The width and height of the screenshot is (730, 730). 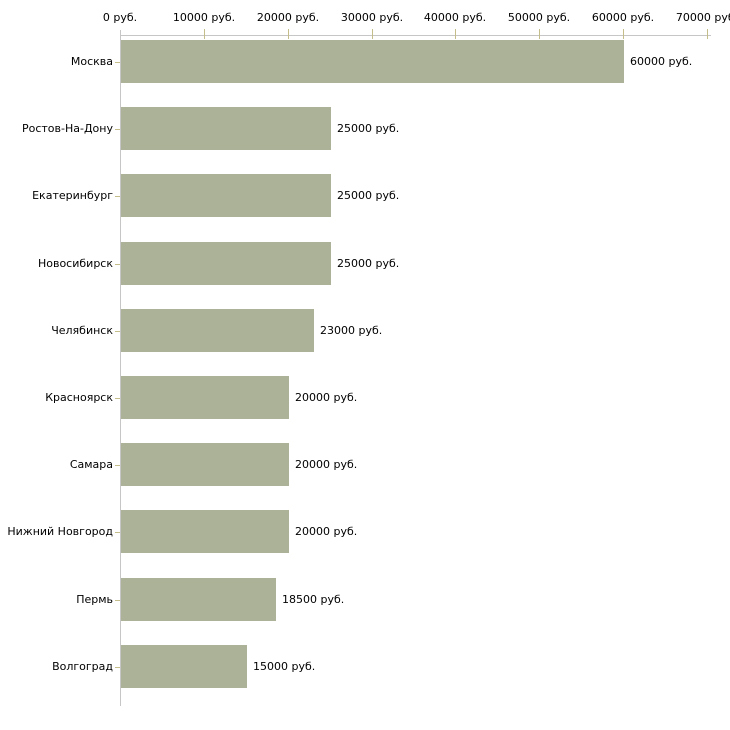 What do you see at coordinates (226, 128) in the screenshot?
I see `bar-Ростов-На-Дону` at bounding box center [226, 128].